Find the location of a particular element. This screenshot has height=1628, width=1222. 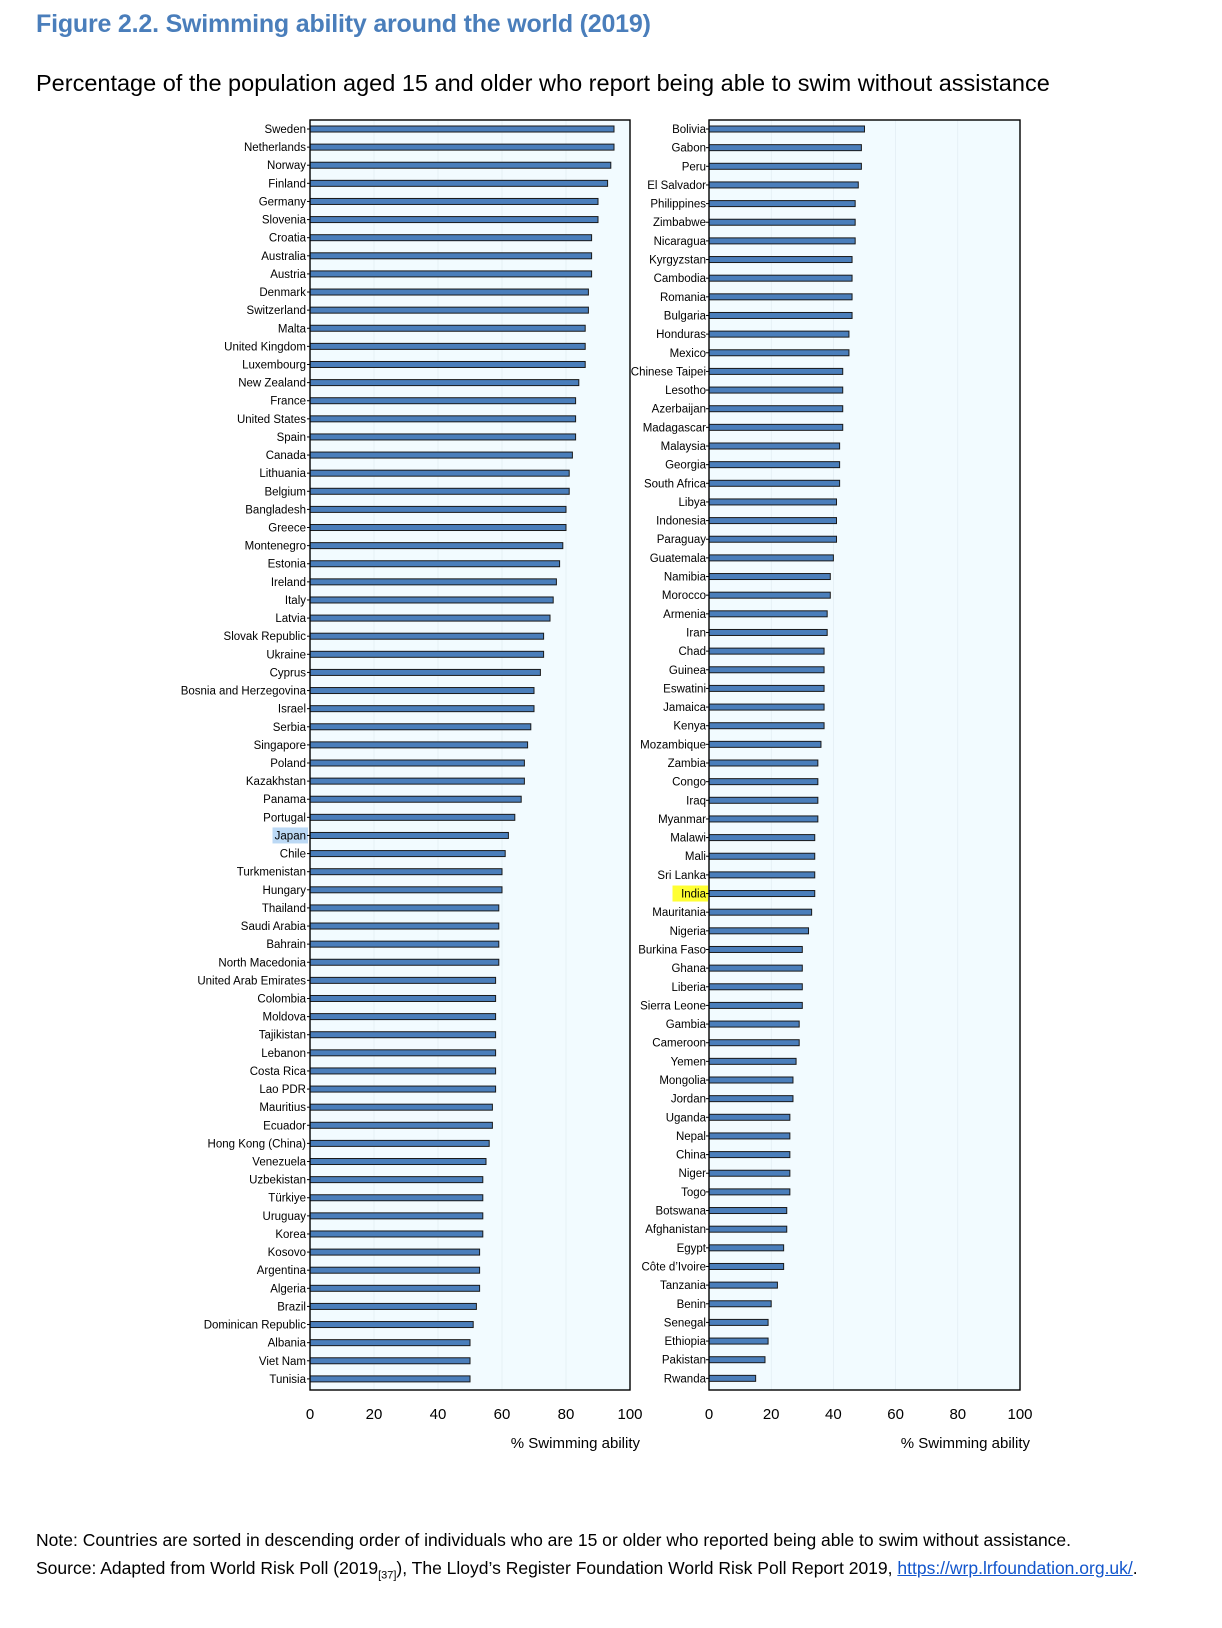

bar-ghana is located at coordinates (755, 968).